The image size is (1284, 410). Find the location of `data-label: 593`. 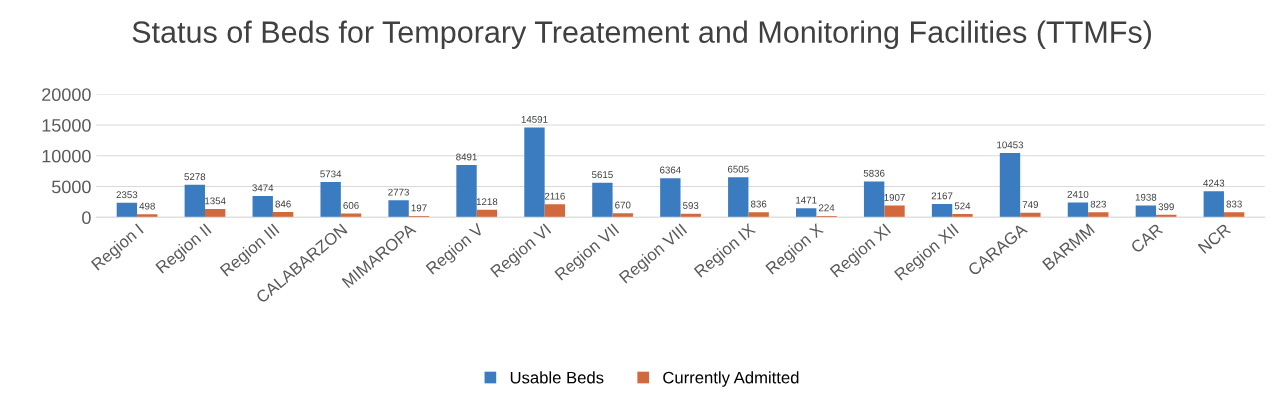

data-label: 593 is located at coordinates (690, 205).